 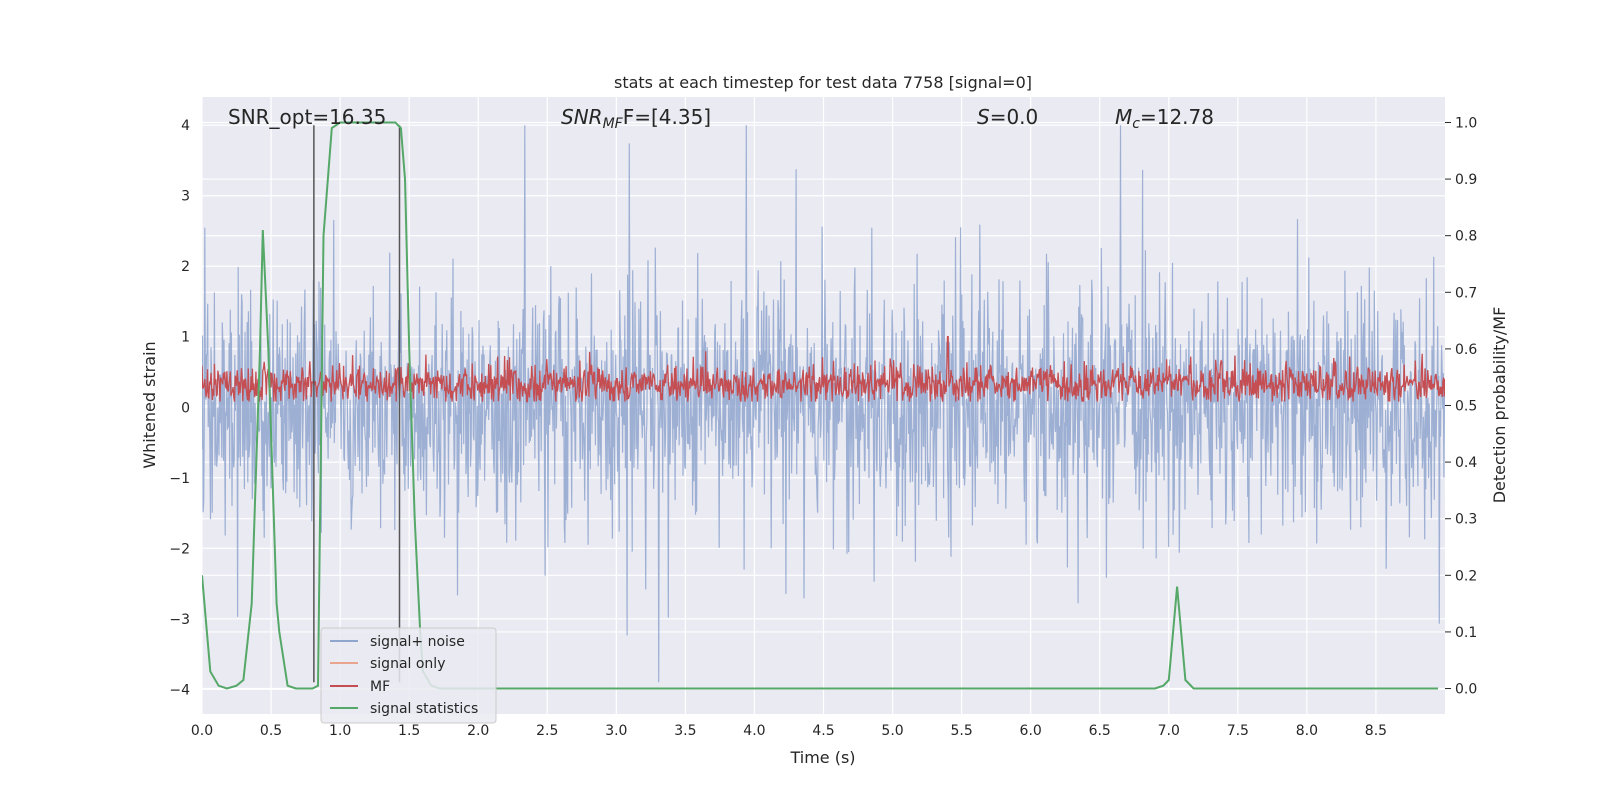 What do you see at coordinates (407, 664) in the screenshot?
I see `legend-label-signal-only: signal only` at bounding box center [407, 664].